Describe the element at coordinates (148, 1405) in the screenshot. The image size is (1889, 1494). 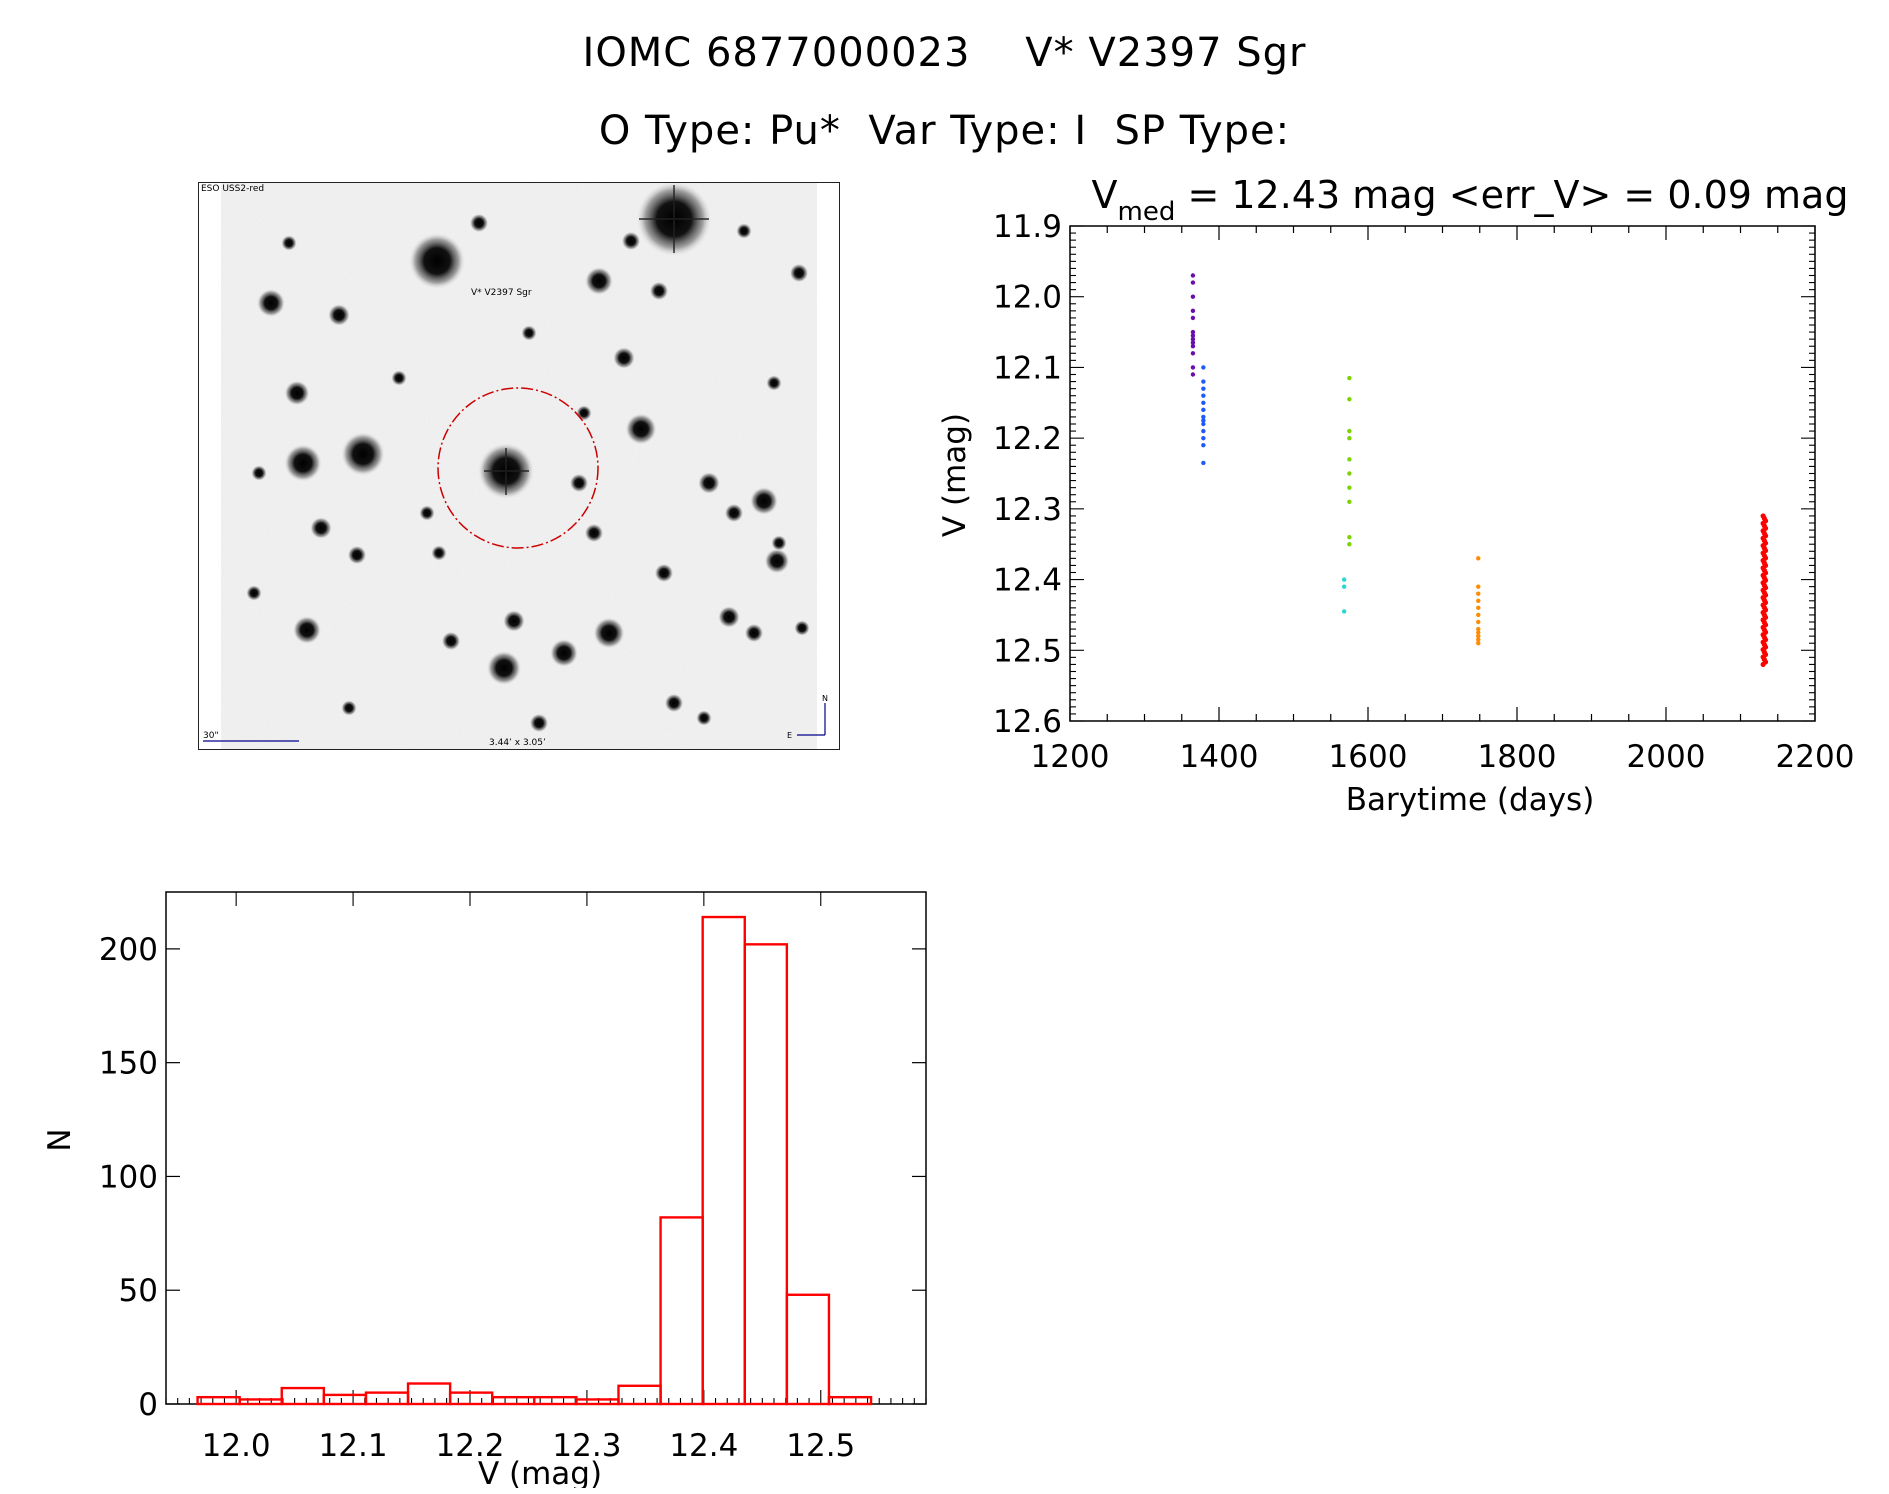
I see `histogram-ytick-label: 0` at that location.